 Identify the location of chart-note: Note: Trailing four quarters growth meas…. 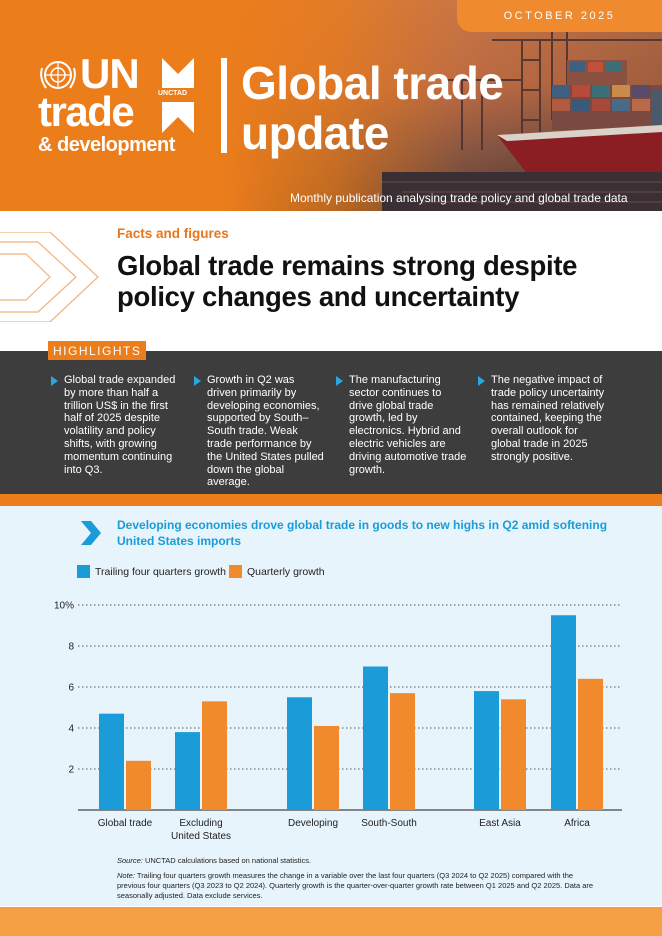
(357, 886).